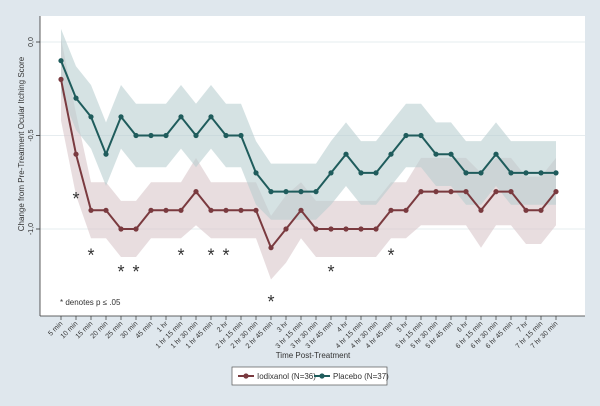 This screenshot has width=600, height=406. Describe the element at coordinates (361, 376) in the screenshot. I see `legend-label: Placebo (N=37)` at that location.